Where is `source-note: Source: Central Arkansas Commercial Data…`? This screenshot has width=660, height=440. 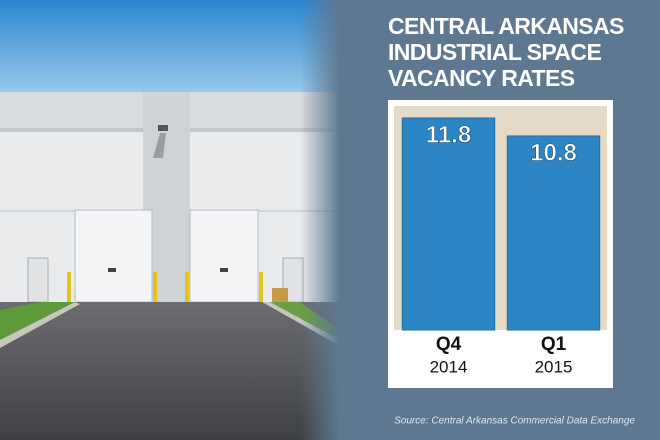
source-note: Source: Central Arkansas Commercial Data… is located at coordinates (514, 421).